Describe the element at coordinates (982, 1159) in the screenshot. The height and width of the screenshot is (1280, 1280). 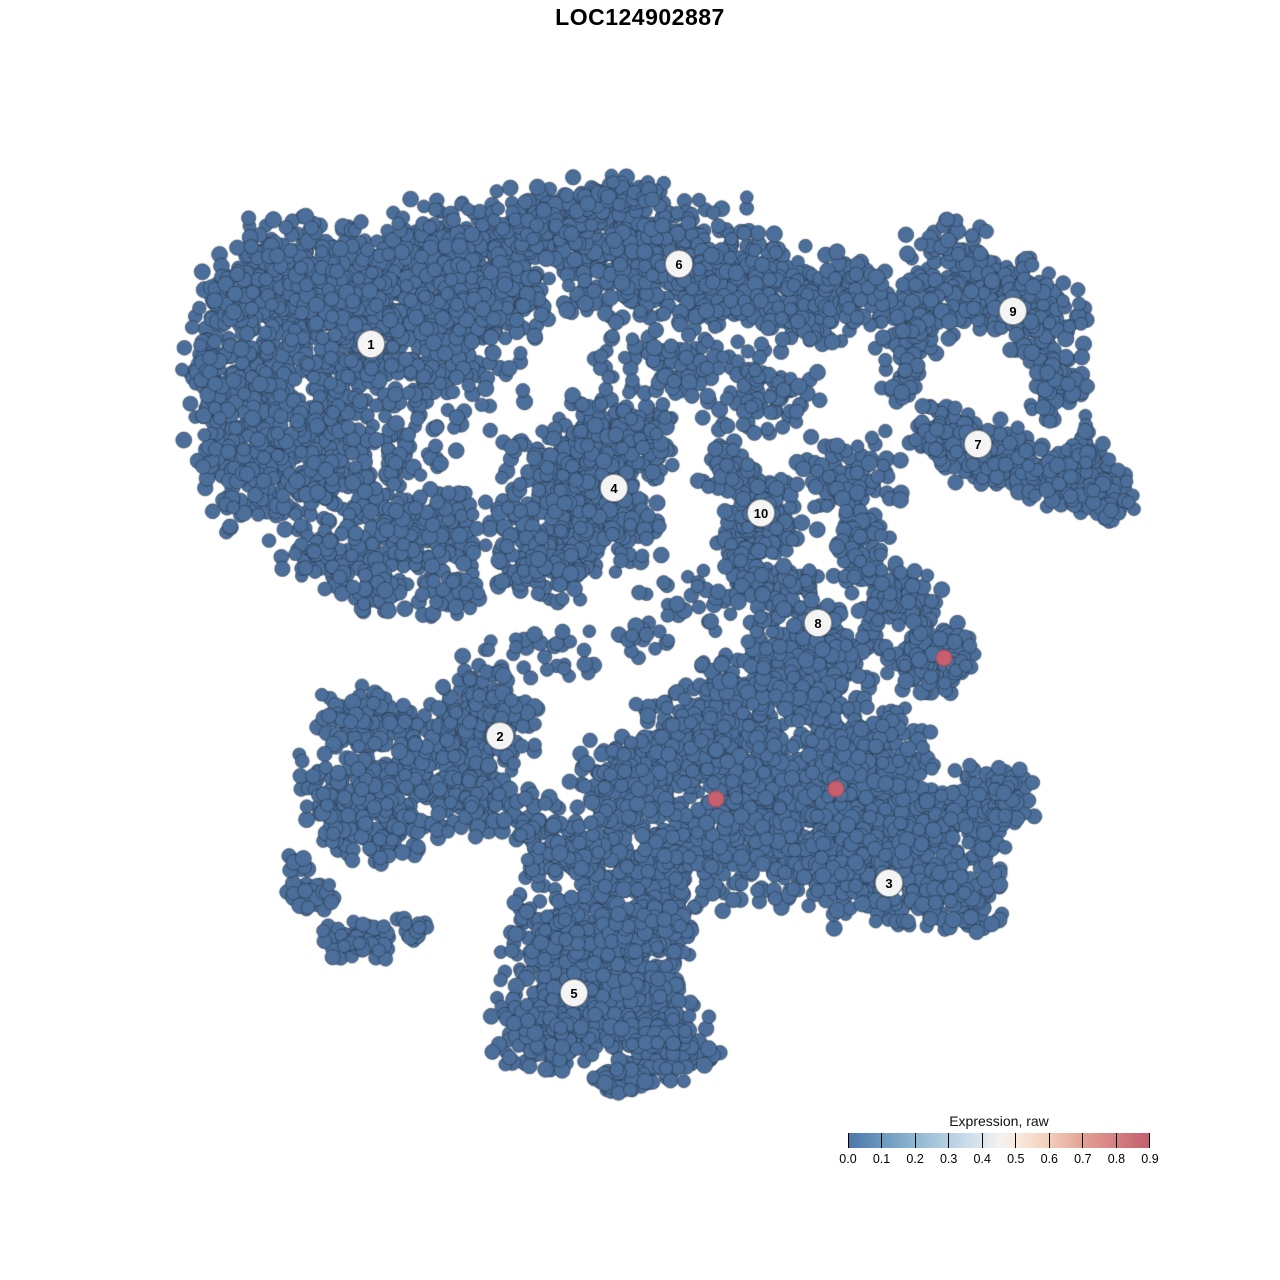
I see `colorbar-tick-label: 0.4` at that location.